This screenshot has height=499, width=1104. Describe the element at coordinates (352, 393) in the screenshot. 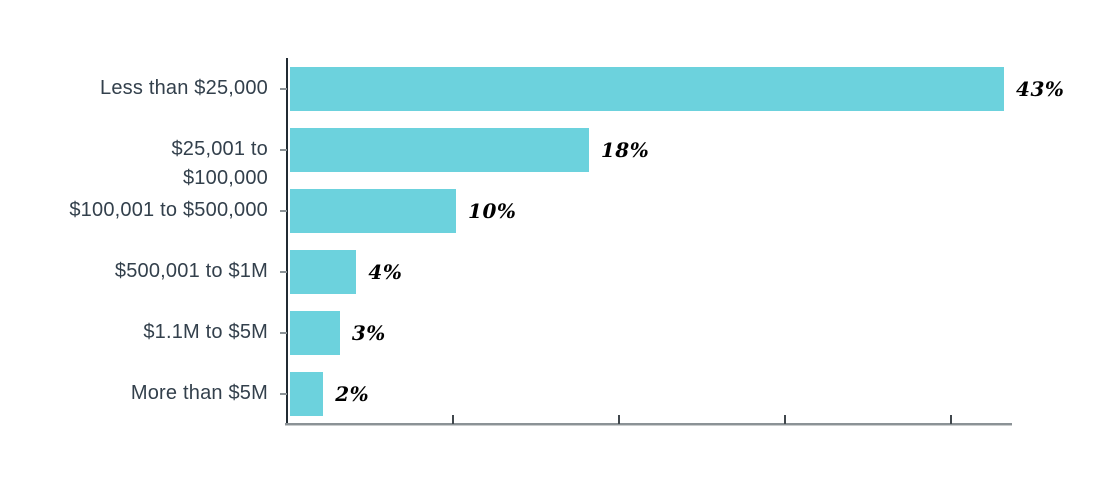

I see `value-label: 2%` at that location.